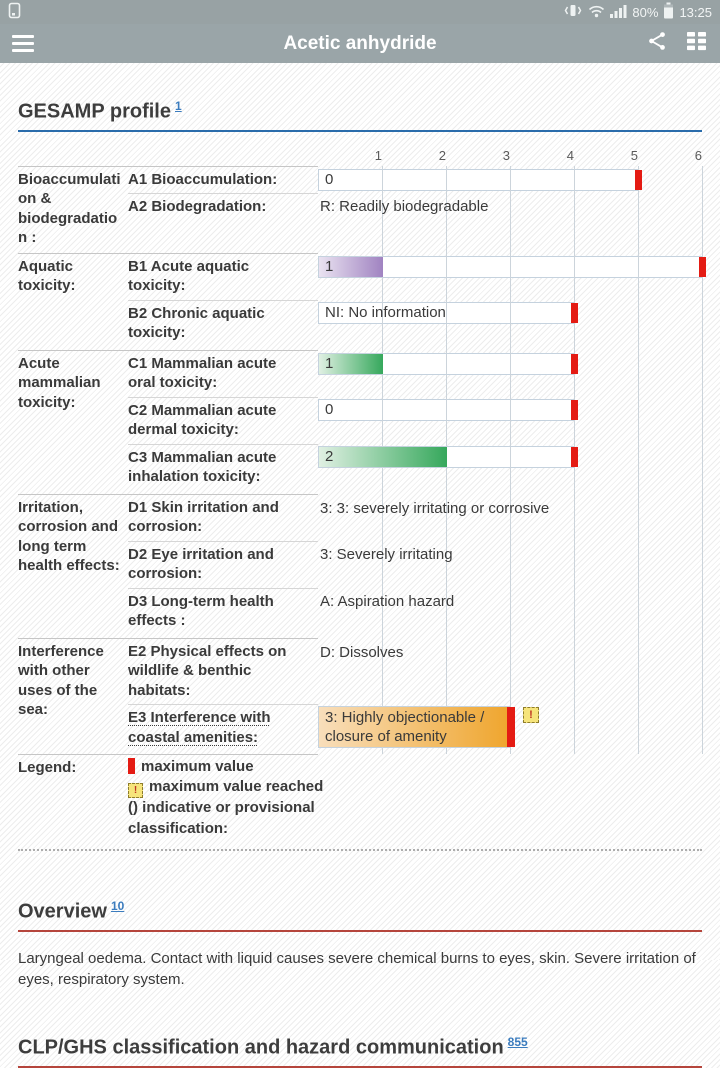 This screenshot has height=1068, width=720. What do you see at coordinates (329, 456) in the screenshot?
I see `rating-text: 2` at bounding box center [329, 456].